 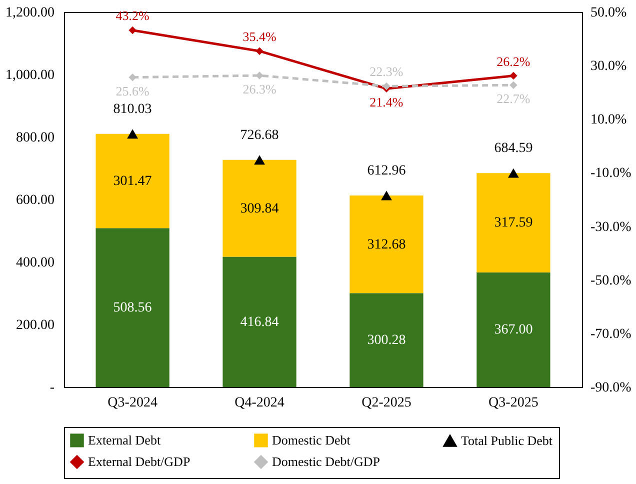 What do you see at coordinates (611, 334) in the screenshot?
I see `y2-tick-label: -70.0%` at bounding box center [611, 334].